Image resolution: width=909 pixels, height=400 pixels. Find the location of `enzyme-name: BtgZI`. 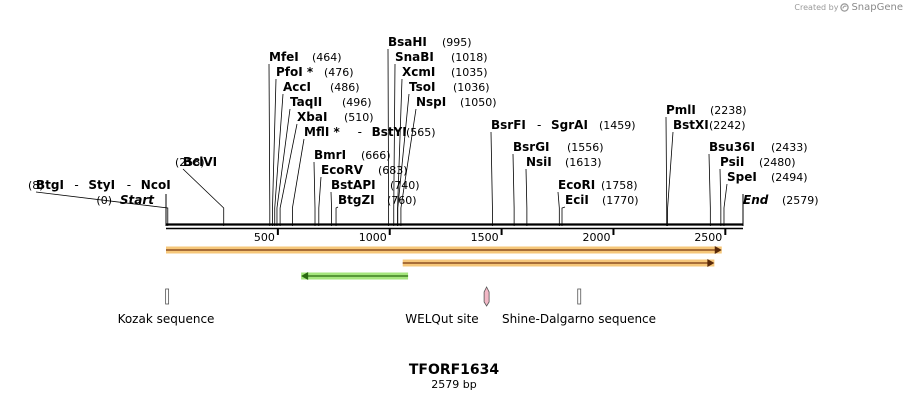

enzyme-name: BtgZI is located at coordinates (356, 200).